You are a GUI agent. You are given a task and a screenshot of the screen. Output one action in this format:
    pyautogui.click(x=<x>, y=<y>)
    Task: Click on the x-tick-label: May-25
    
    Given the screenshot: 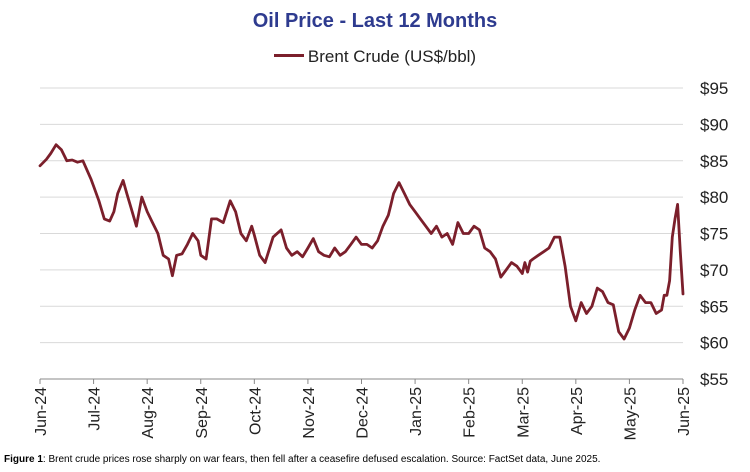 What is the action you would take?
    pyautogui.click(x=630, y=413)
    